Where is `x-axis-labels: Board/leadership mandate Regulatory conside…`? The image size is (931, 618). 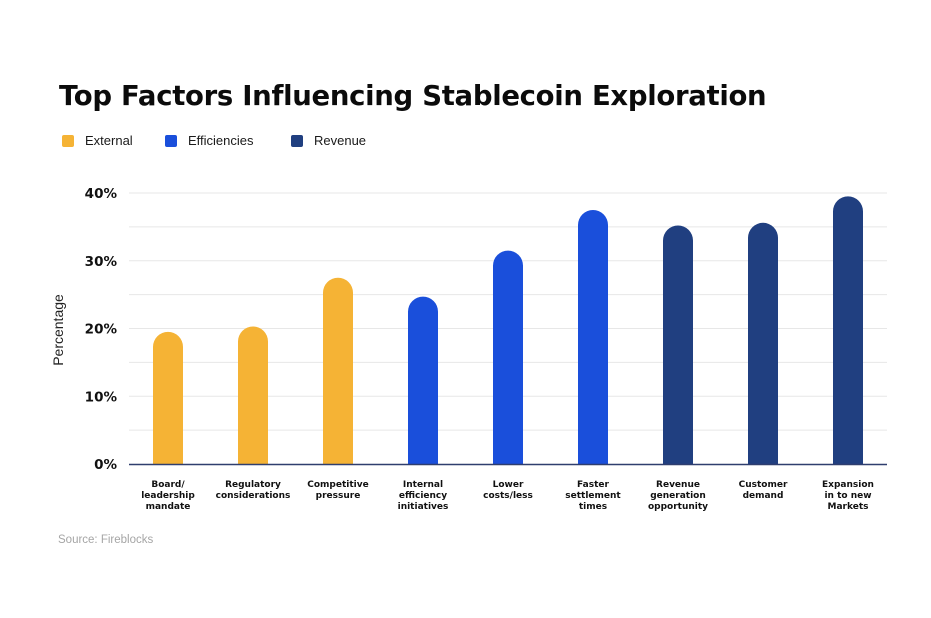
x-axis-labels: Board/leadership mandate Regulatory conside… is located at coordinates (507, 496).